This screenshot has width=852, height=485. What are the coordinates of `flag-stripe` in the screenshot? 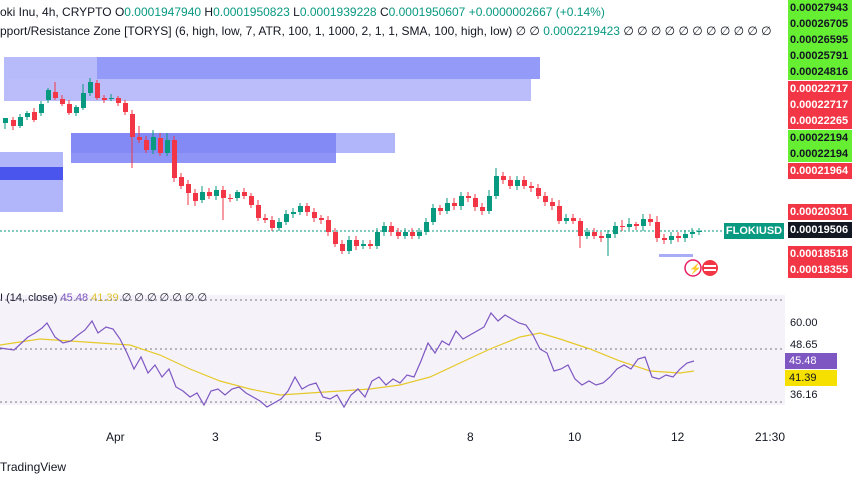 It's located at (710, 270).